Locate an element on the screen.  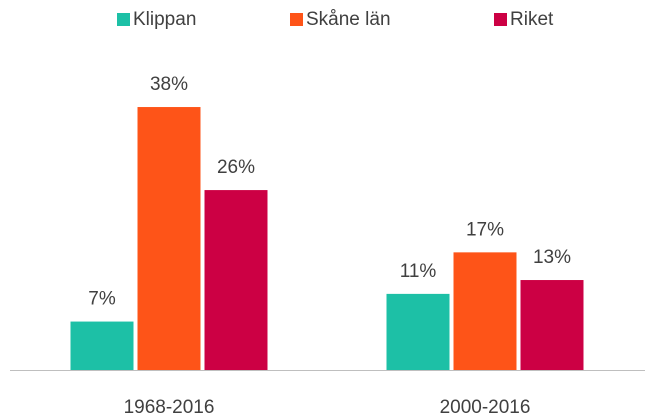
value-label: 17% is located at coordinates (485, 229).